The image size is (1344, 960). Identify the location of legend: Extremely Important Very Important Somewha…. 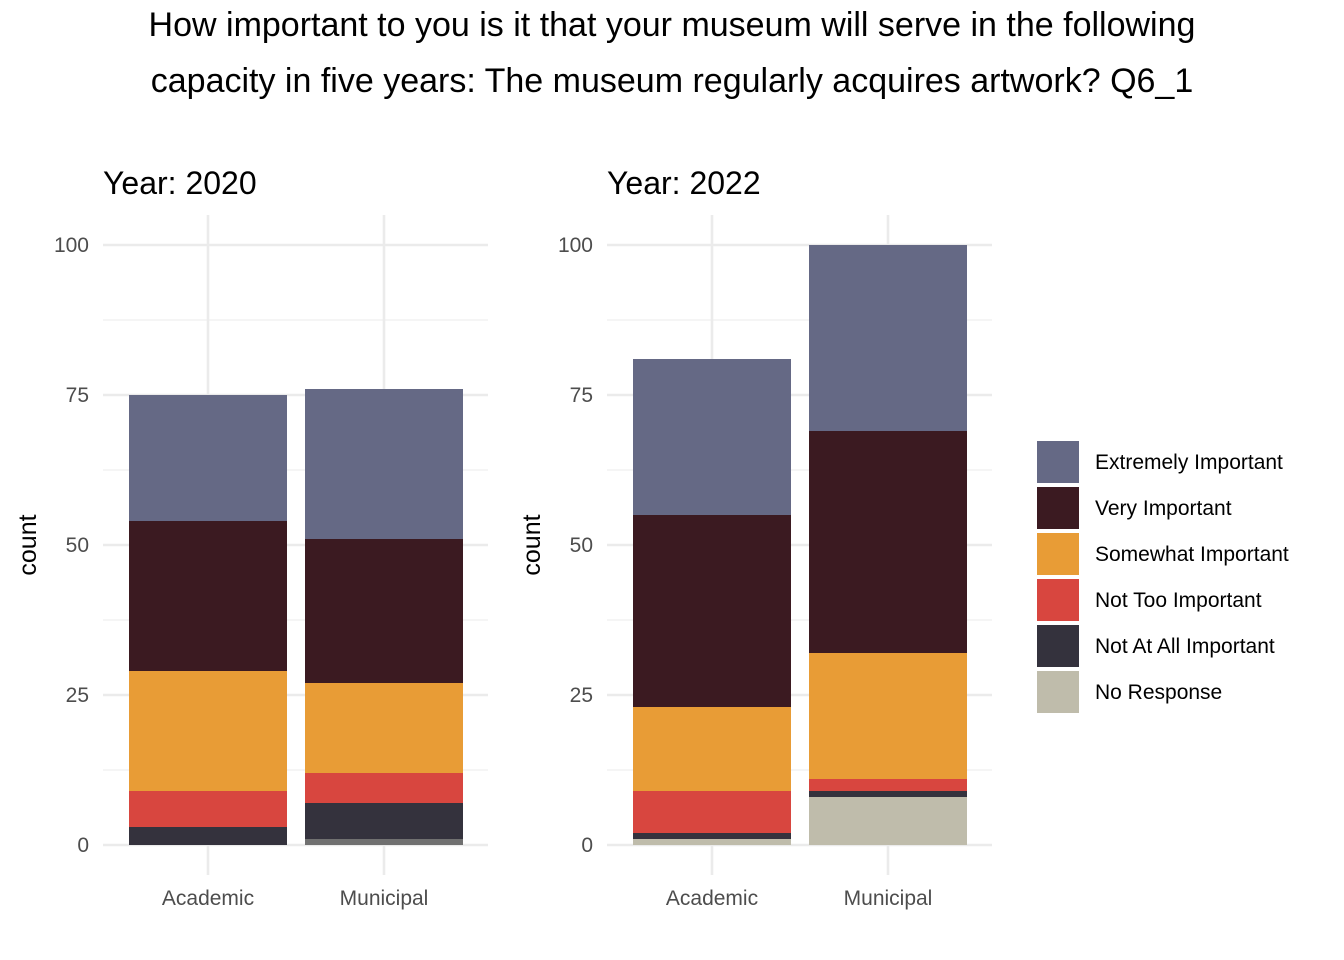
(1163, 577).